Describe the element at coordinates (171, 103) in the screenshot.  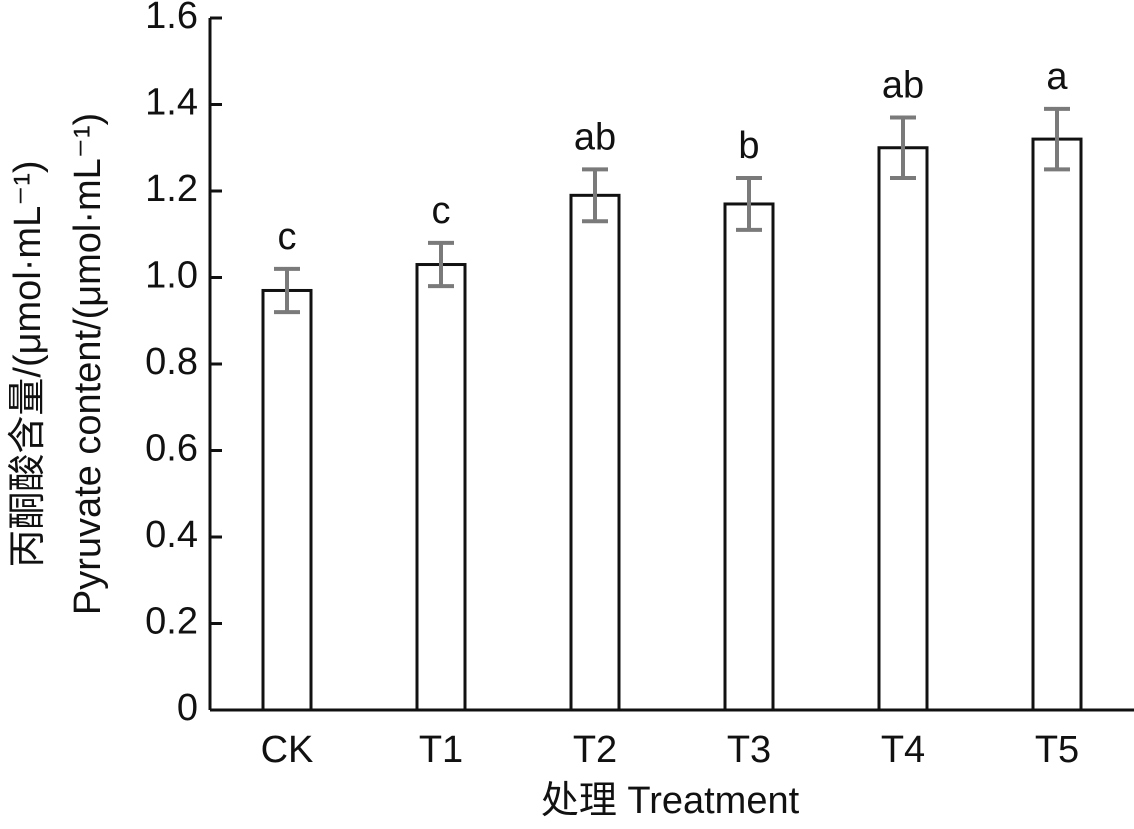
I see `y-tick-label: 1.4` at that location.